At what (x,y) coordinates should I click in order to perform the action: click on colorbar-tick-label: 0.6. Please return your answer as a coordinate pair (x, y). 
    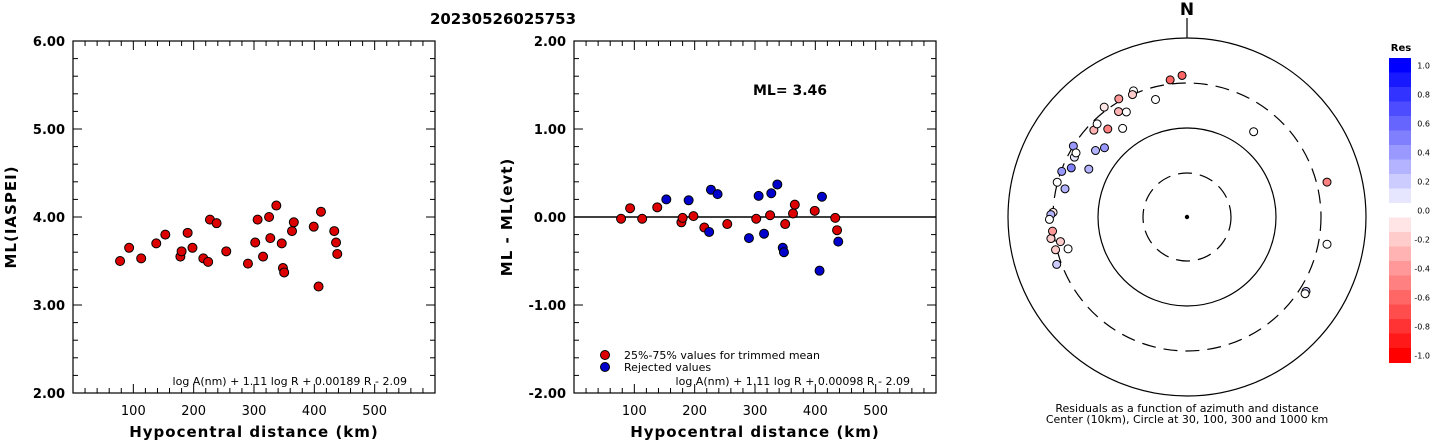
    Looking at the image, I should click on (1423, 123).